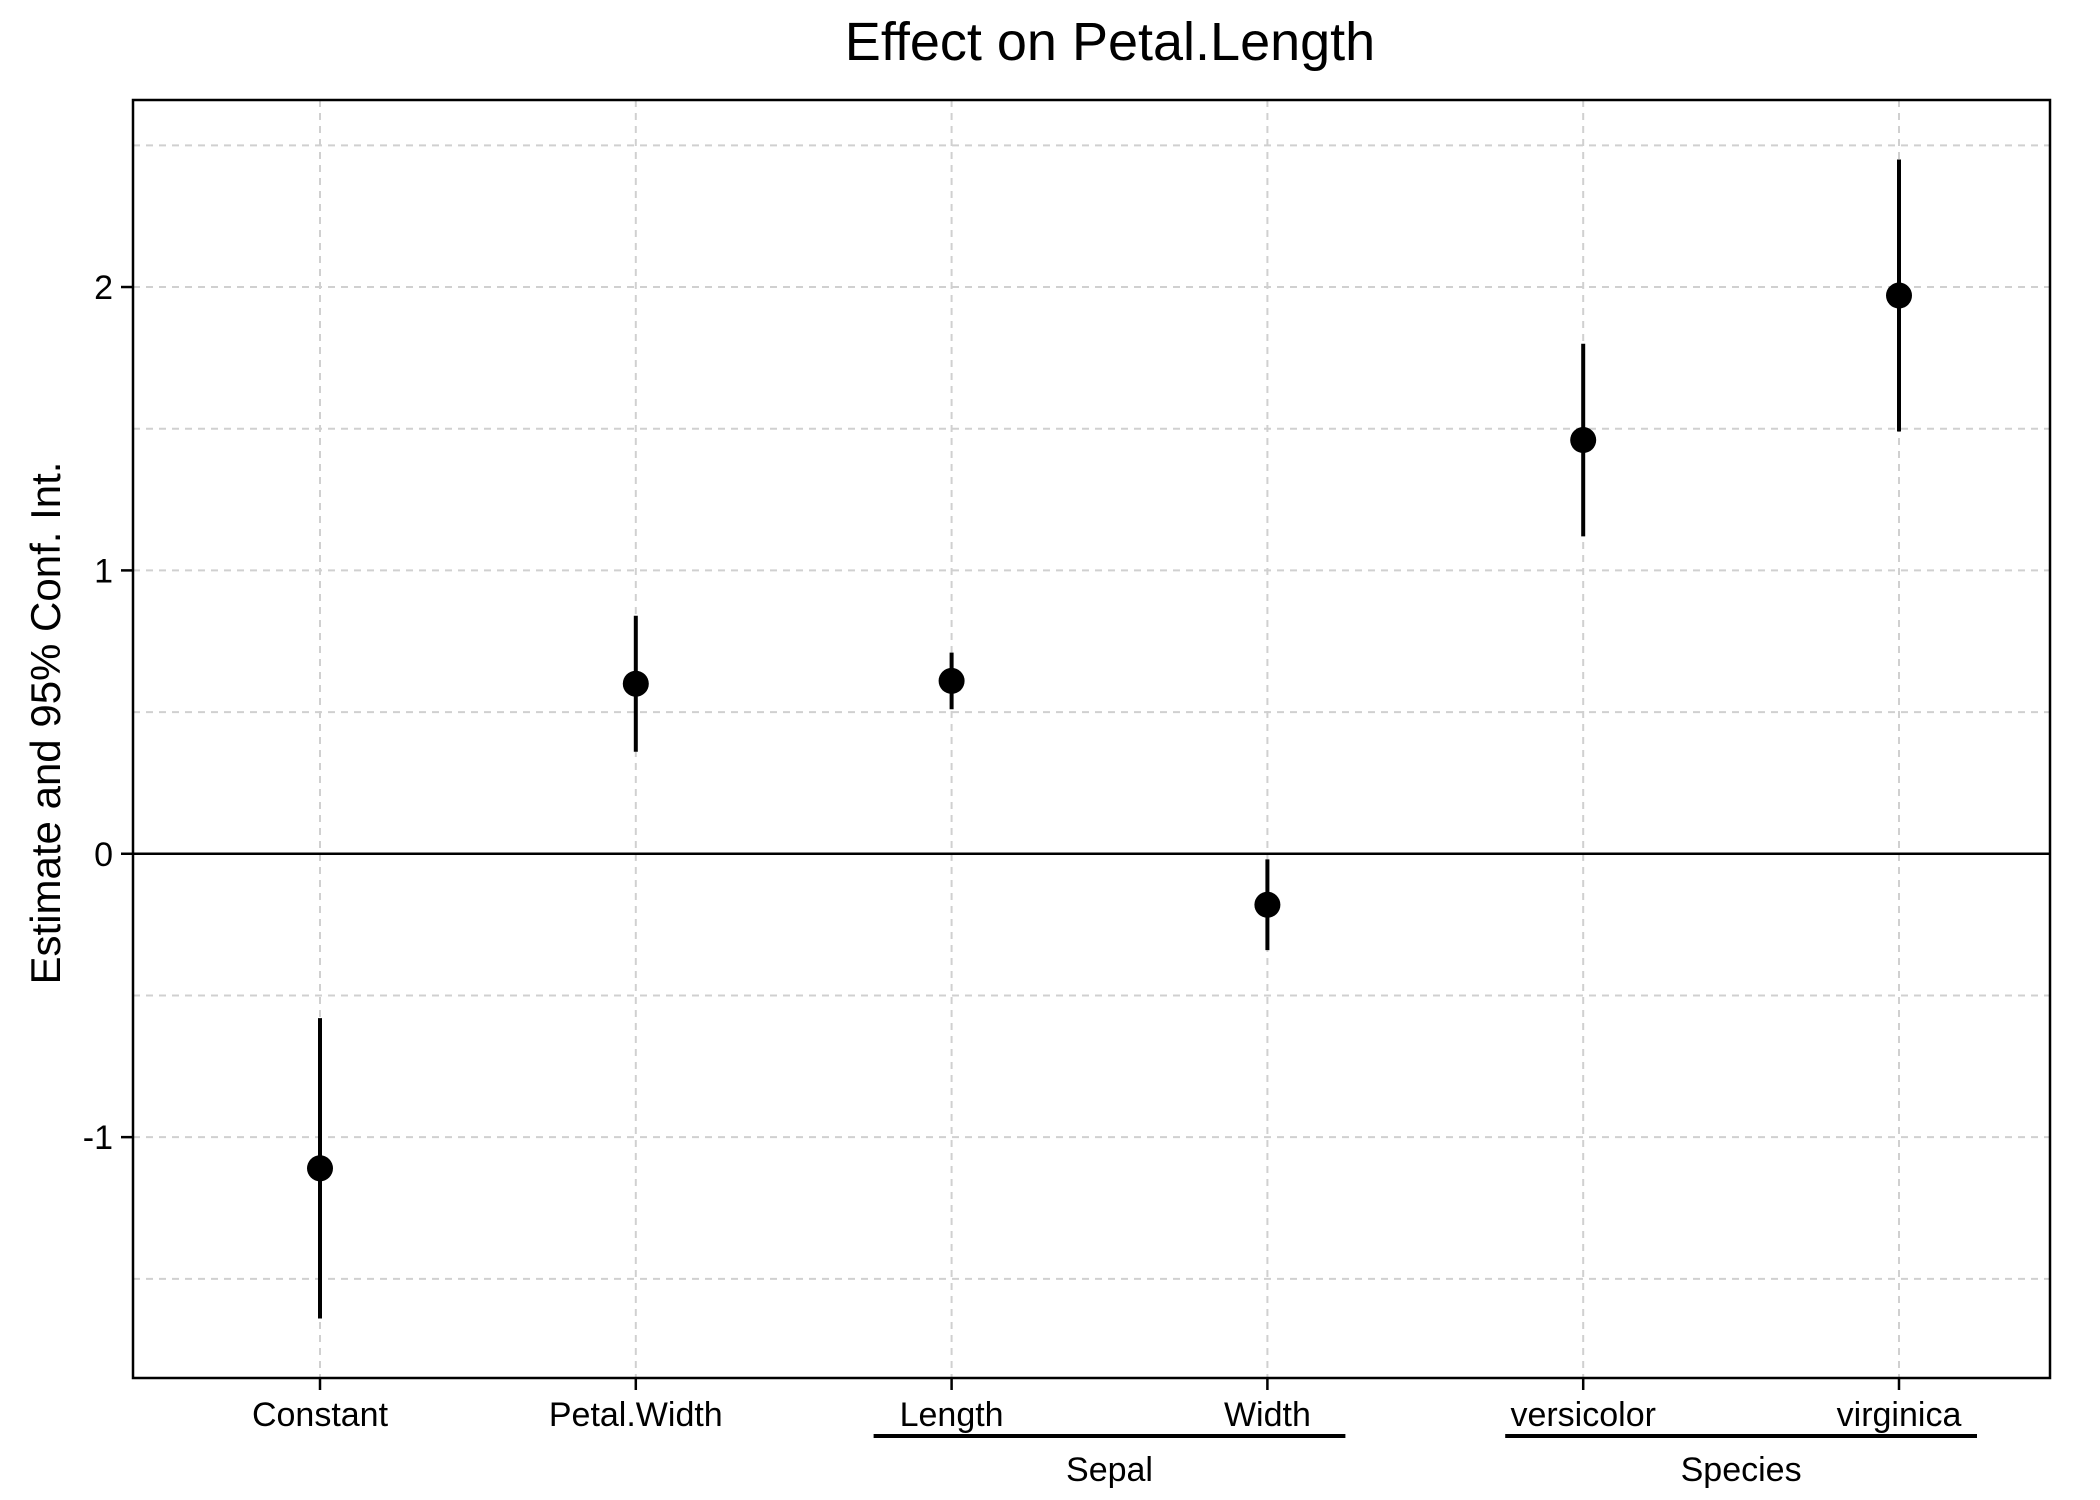  Describe the element at coordinates (45, 723) in the screenshot. I see `y-axis-label: Estimate and 95% Conf. Int.` at that location.